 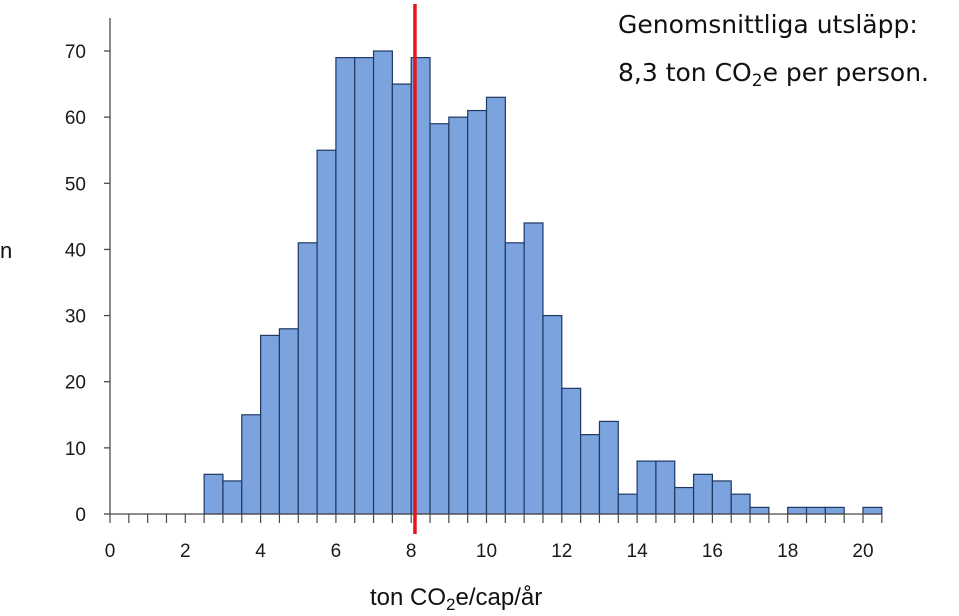 What do you see at coordinates (75, 184) in the screenshot?
I see `y-tick-label: 50` at bounding box center [75, 184].